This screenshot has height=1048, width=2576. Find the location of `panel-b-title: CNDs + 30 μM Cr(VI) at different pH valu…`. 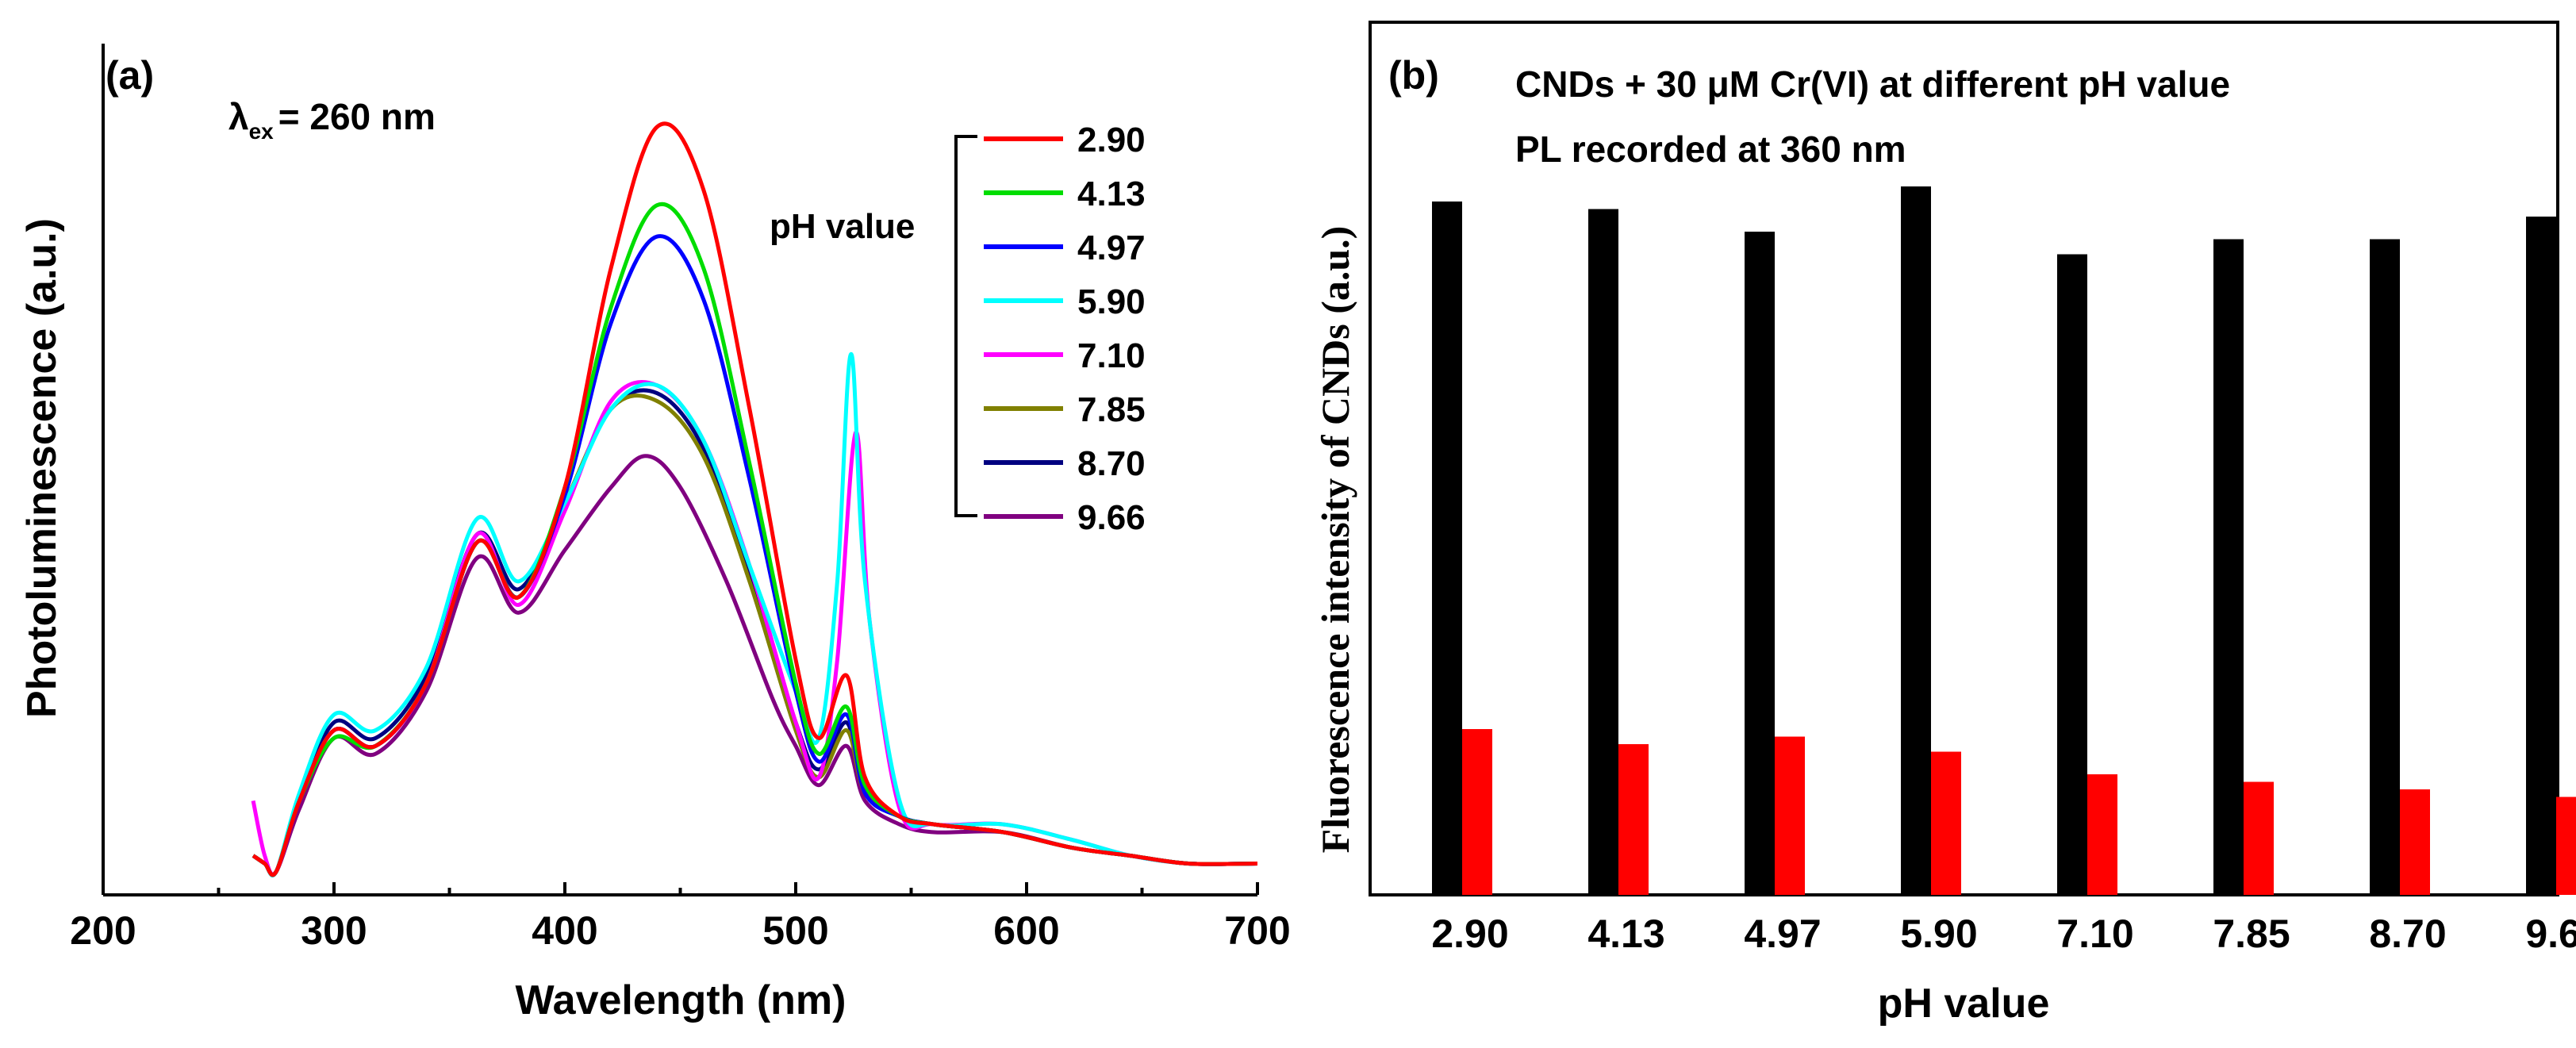

panel-b-title: CNDs + 30 μM Cr(VI) at different pH valu… is located at coordinates (1872, 84).